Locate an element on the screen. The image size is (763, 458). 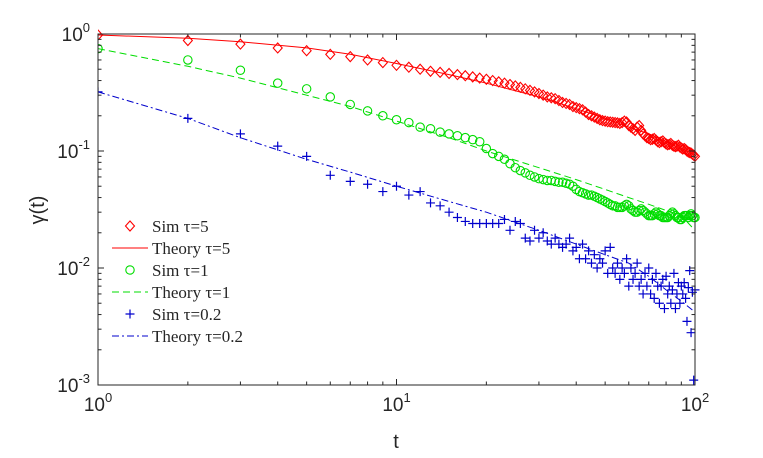
legend-label: Sim τ=1 is located at coordinates (180, 270).